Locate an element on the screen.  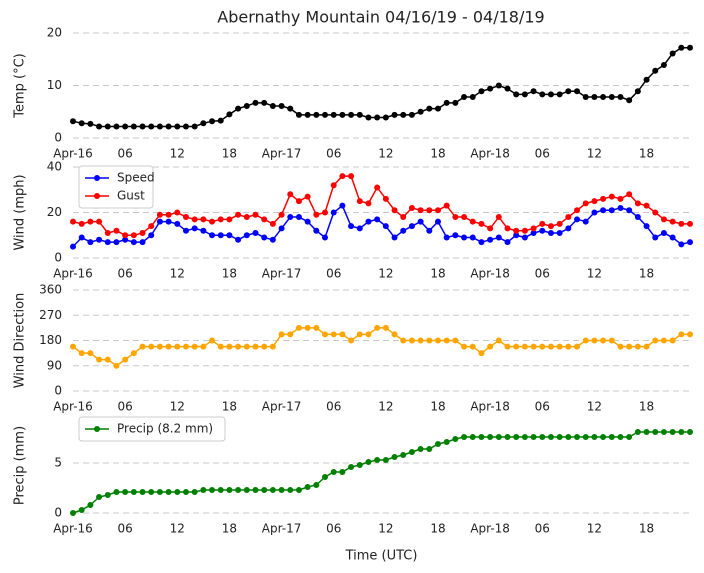
y-axis-label: Wind (mph) is located at coordinates (20, 212).